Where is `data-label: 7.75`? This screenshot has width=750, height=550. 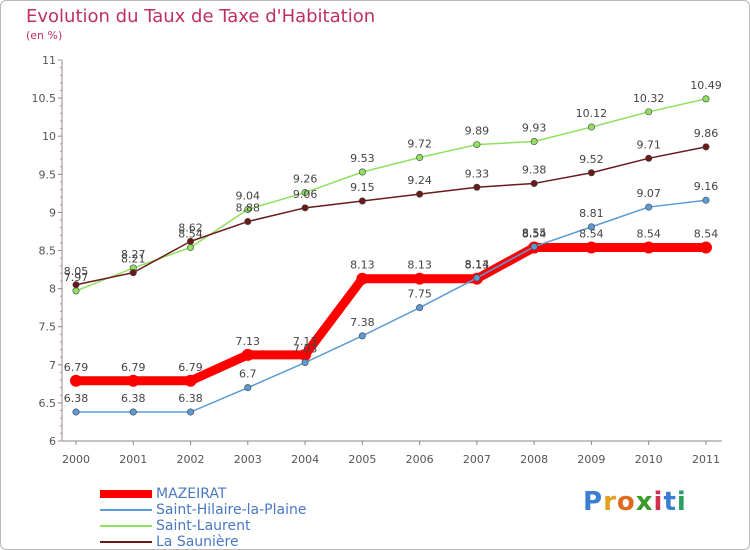
data-label: 7.75 is located at coordinates (419, 294).